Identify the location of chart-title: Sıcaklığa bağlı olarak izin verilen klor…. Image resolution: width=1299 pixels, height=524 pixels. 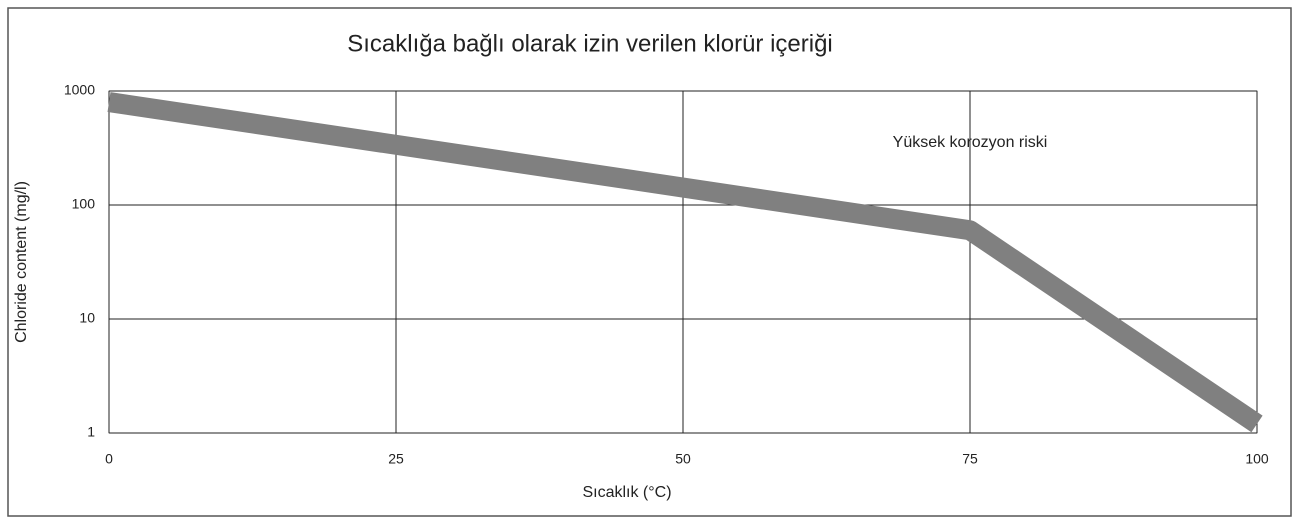
(590, 43).